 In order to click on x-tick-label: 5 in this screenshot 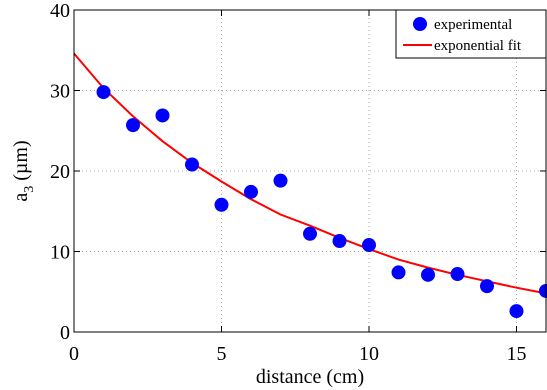, I will do `click(222, 354)`.